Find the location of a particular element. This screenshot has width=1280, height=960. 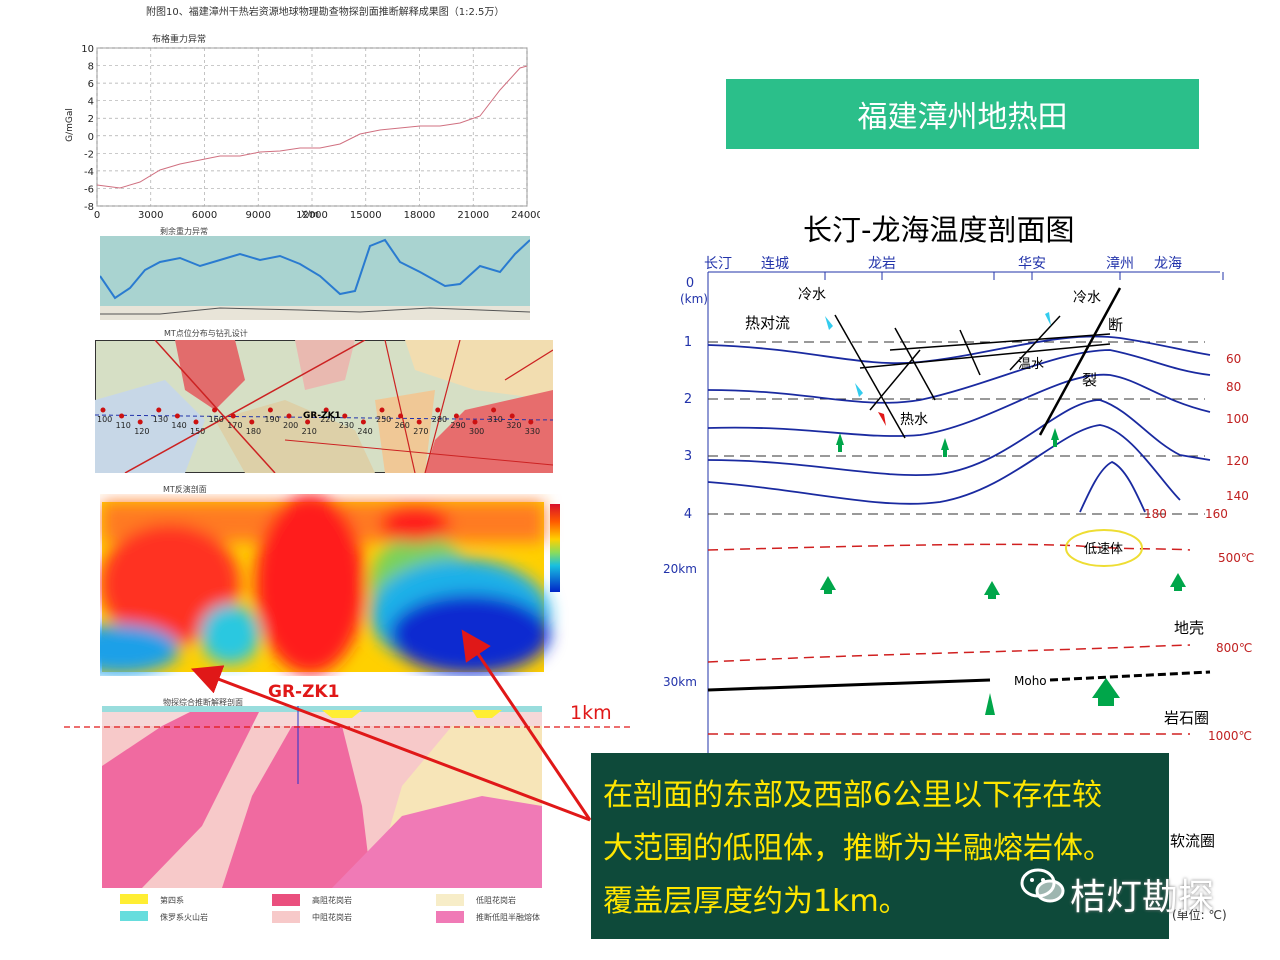

mt-station-label: 230 is located at coordinates (346, 425).